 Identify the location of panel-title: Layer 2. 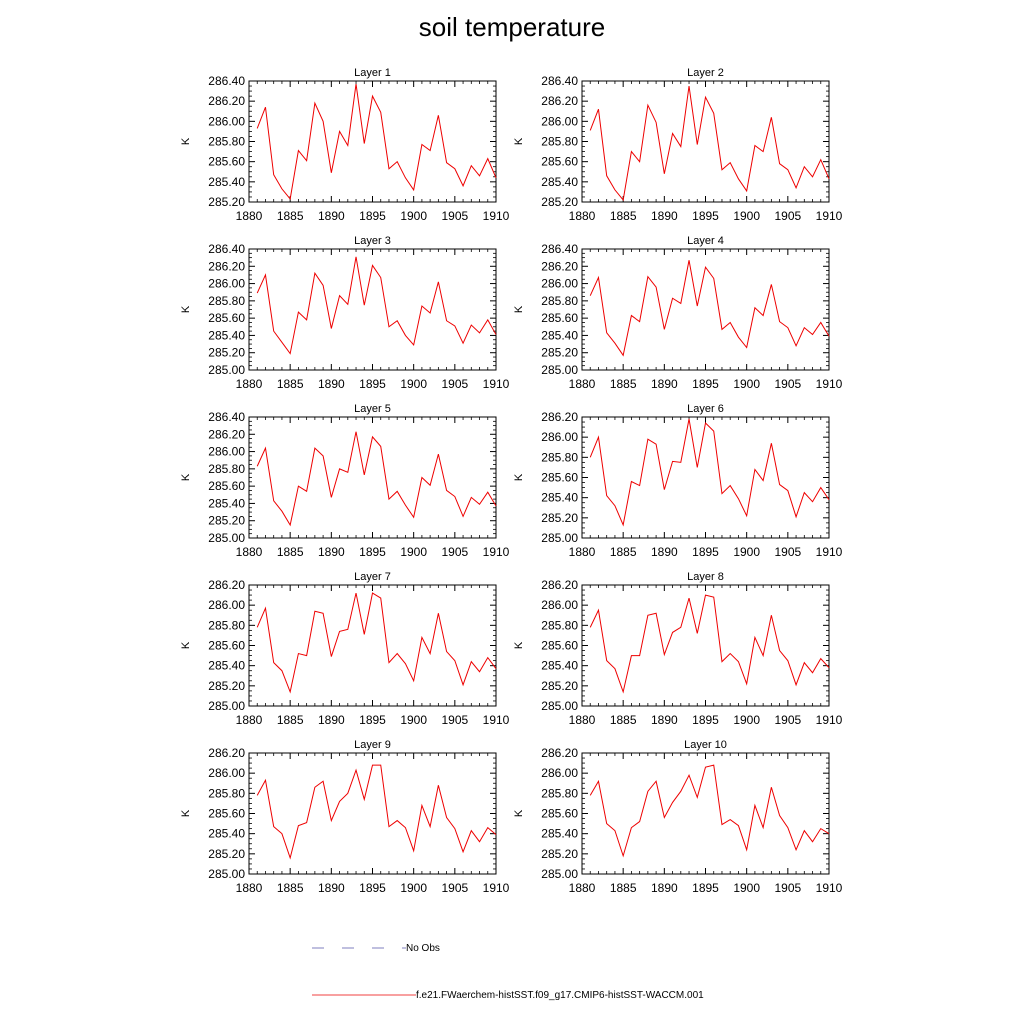
(705, 73).